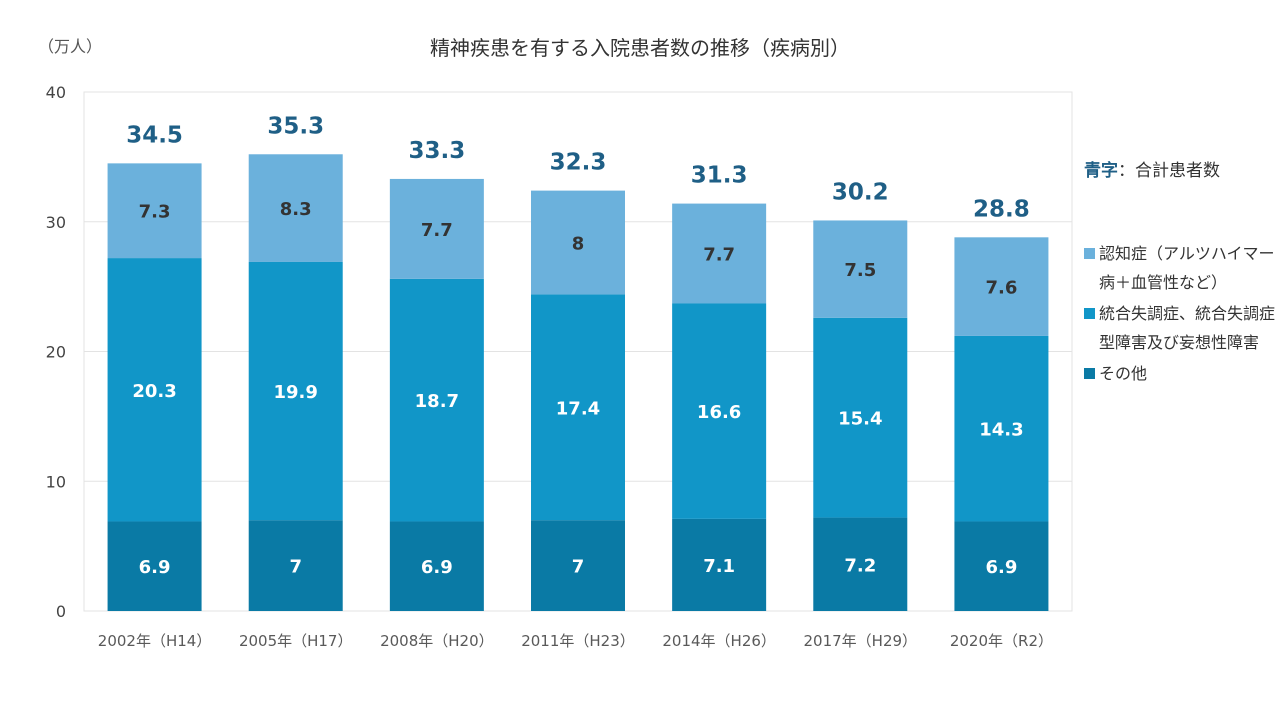 The height and width of the screenshot is (720, 1280). What do you see at coordinates (1123, 373) in the screenshot?
I see `legend-label-other: その他` at bounding box center [1123, 373].